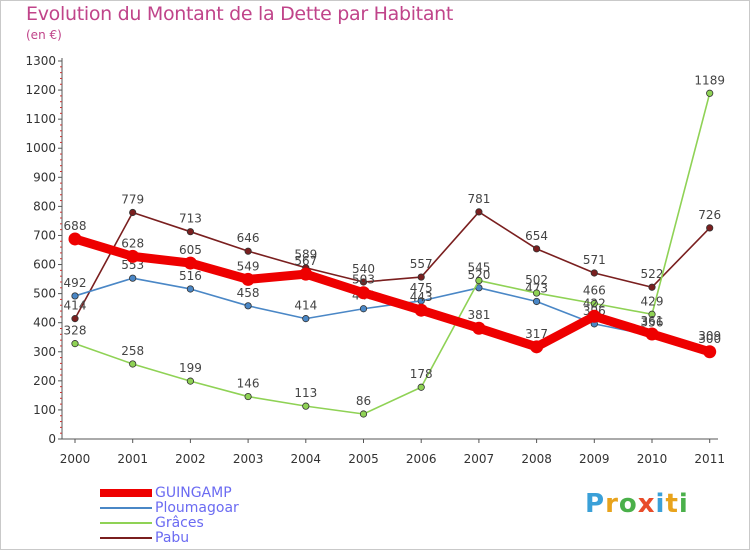 Image resolution: width=750 pixels, height=550 pixels. I want to click on x-tick-label: 2009, so click(594, 459).